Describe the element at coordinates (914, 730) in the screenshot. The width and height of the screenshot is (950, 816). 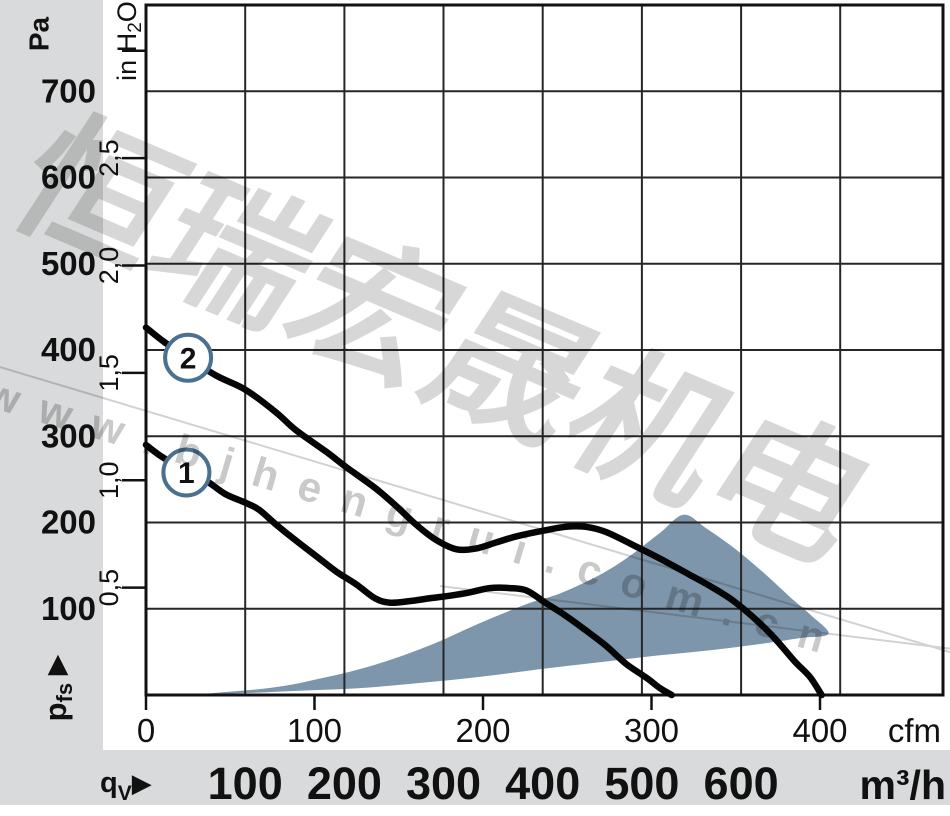
I see `cfm-unit-label: cfm` at that location.